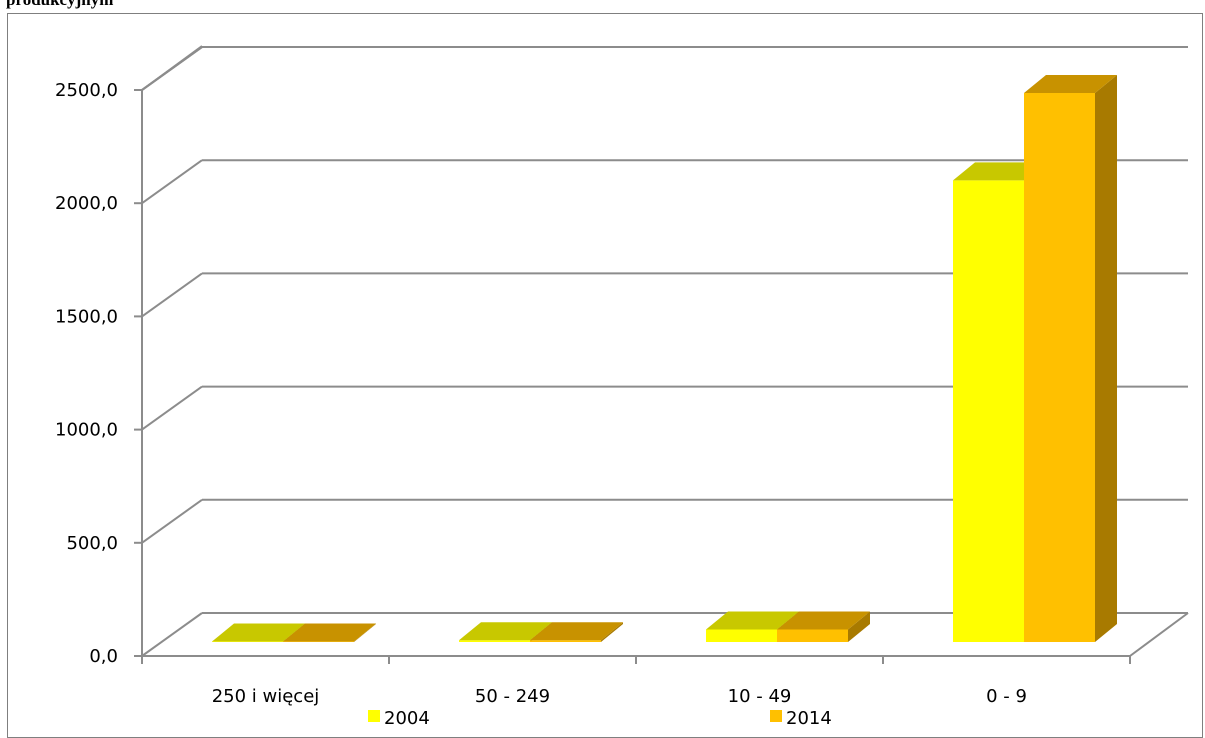 The height and width of the screenshot is (738, 1205). What do you see at coordinates (407, 718) in the screenshot?
I see `legend-label-2004: 2004` at bounding box center [407, 718].